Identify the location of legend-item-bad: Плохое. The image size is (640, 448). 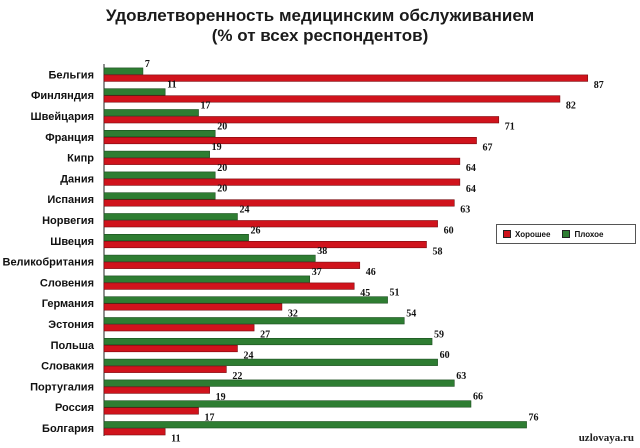
(582, 234).